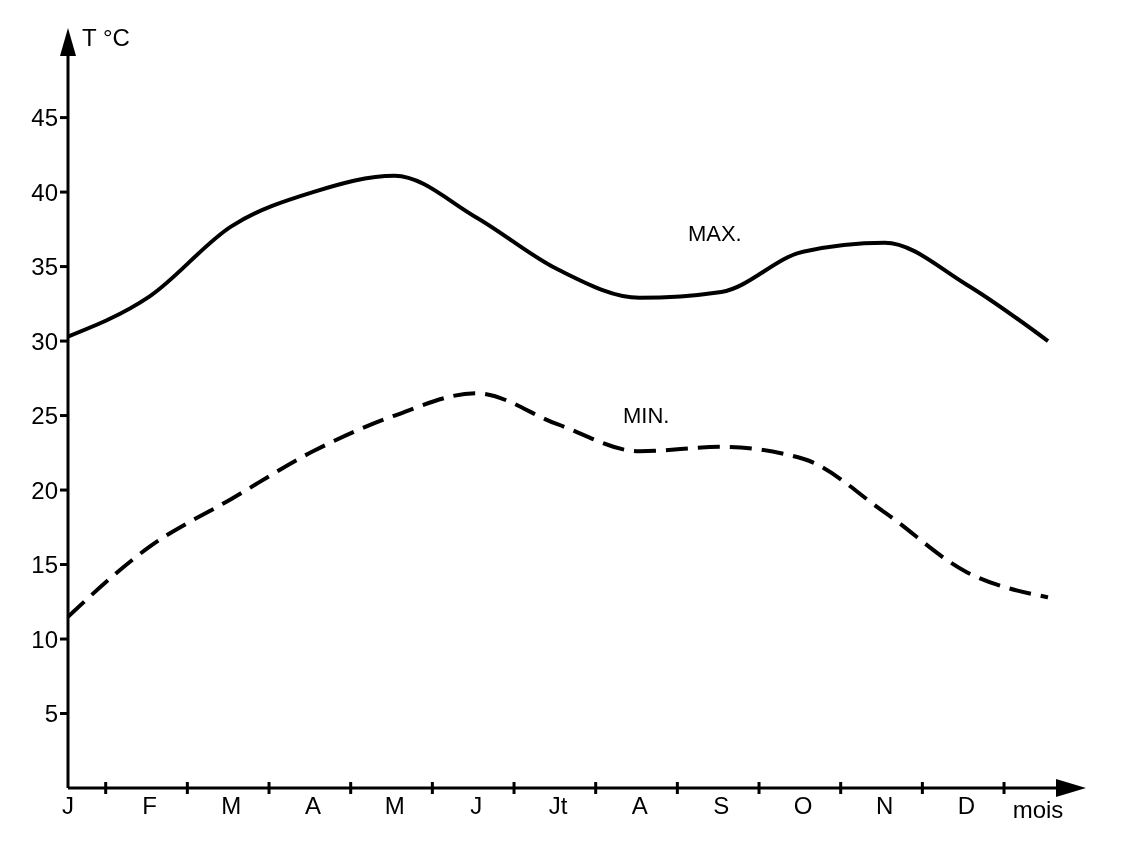  Describe the element at coordinates (106, 37) in the screenshot. I see `y-axis-title: T °C` at that location.